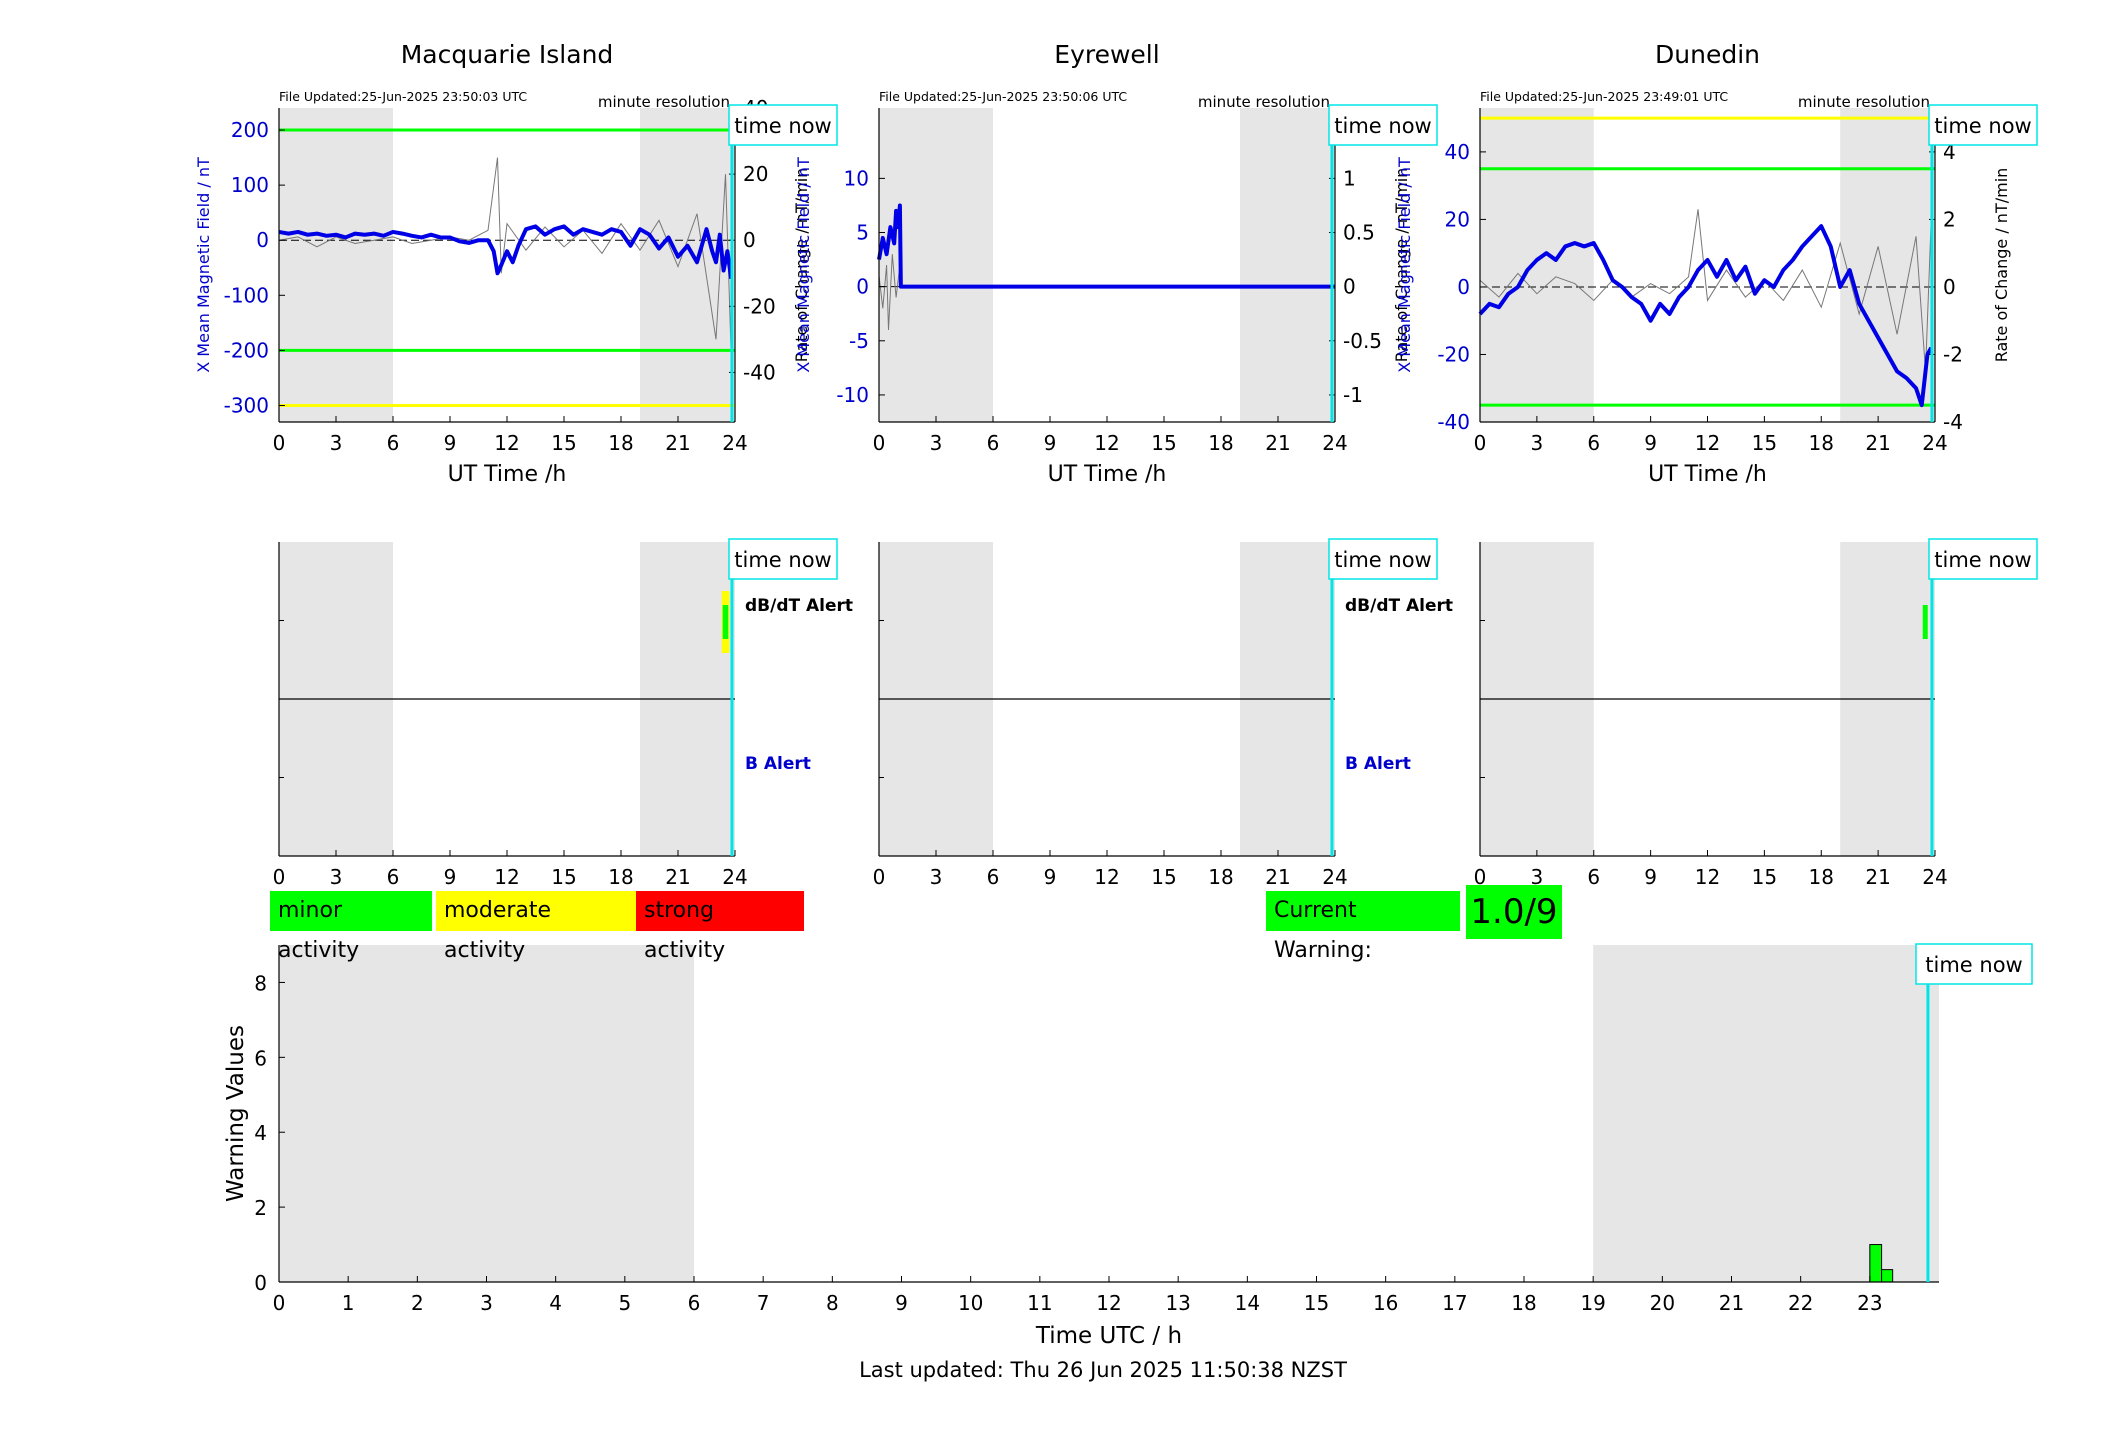  Describe the element at coordinates (1821, 443) in the screenshot. I see `top-2-xtick-label-6: 18` at that location.